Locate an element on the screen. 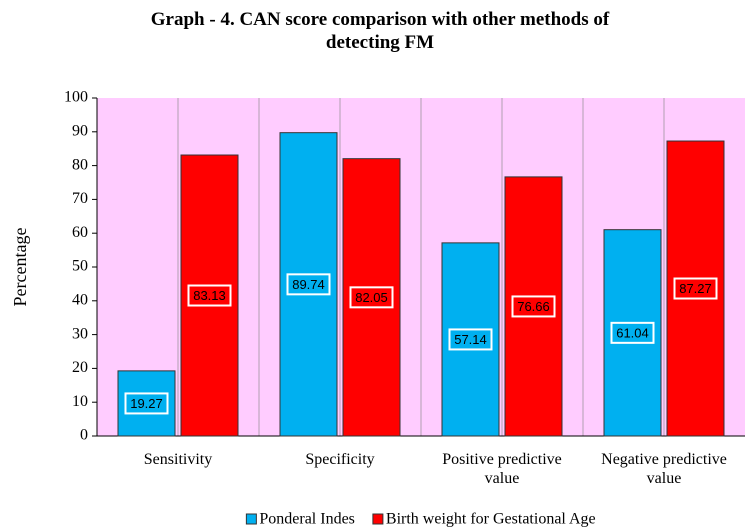  data-label: 83.13 is located at coordinates (209, 295).